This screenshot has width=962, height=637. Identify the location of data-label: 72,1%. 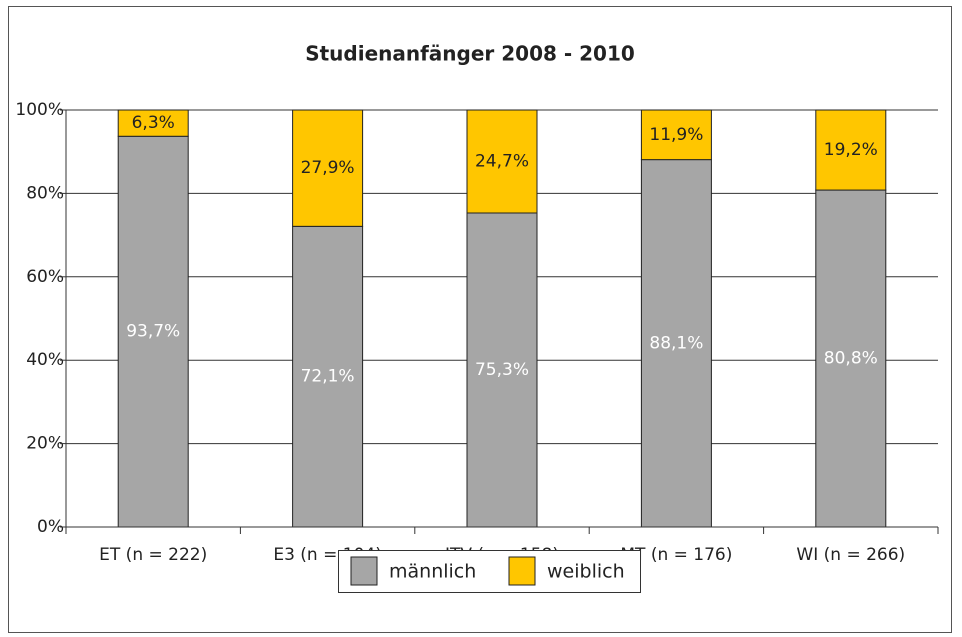
(328, 377).